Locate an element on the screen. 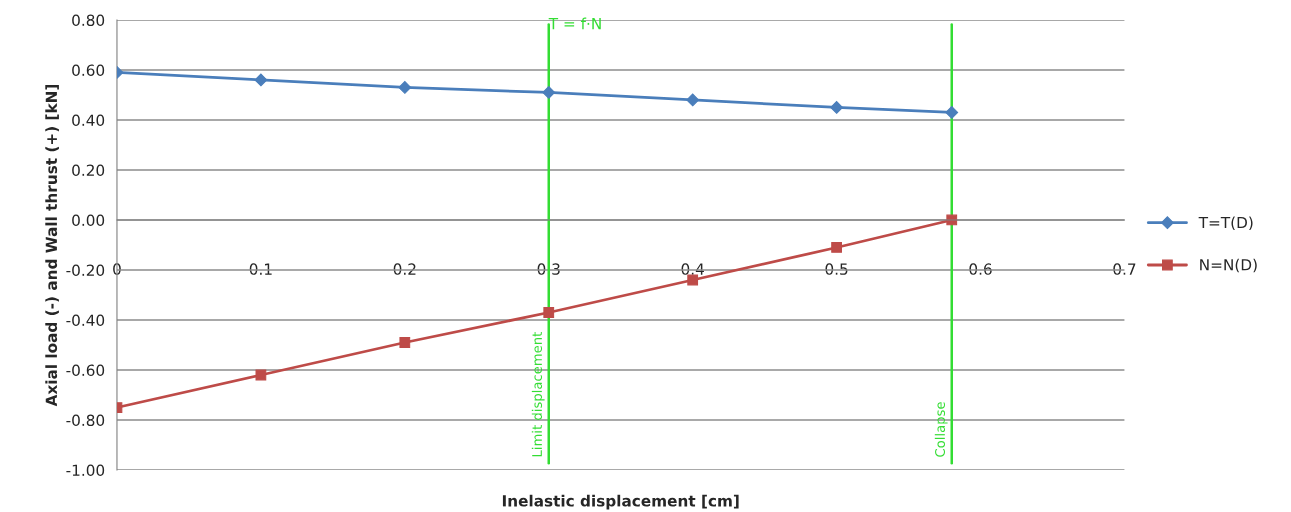  y-tick-label: 0.80 is located at coordinates (88, 20).